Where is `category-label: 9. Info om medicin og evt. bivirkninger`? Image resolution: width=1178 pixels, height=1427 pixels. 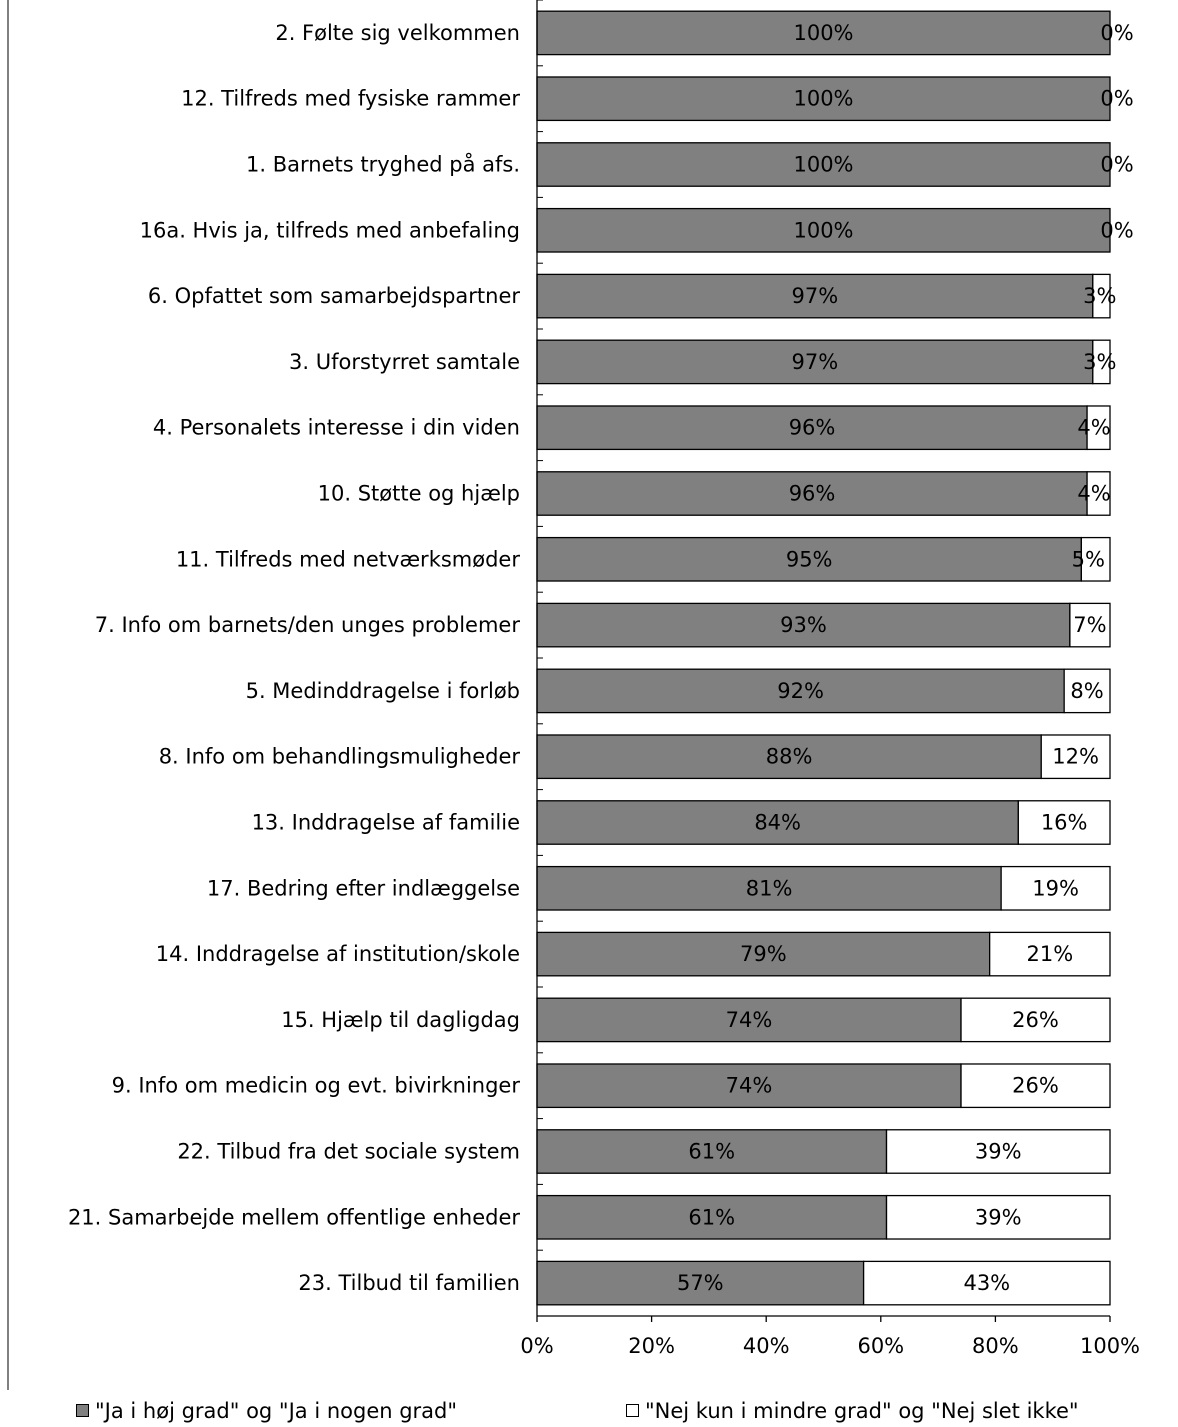
category-label: 9. Info om medicin og evt. bivirkninger is located at coordinates (316, 1086).